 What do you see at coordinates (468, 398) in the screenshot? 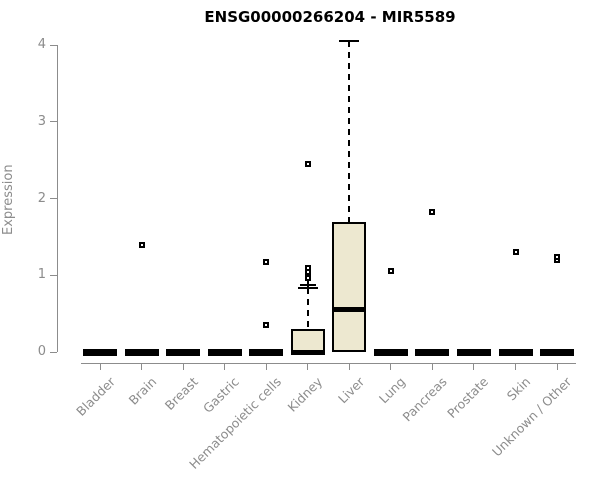
I see `x-axis-category-label: Prostate` at bounding box center [468, 398].